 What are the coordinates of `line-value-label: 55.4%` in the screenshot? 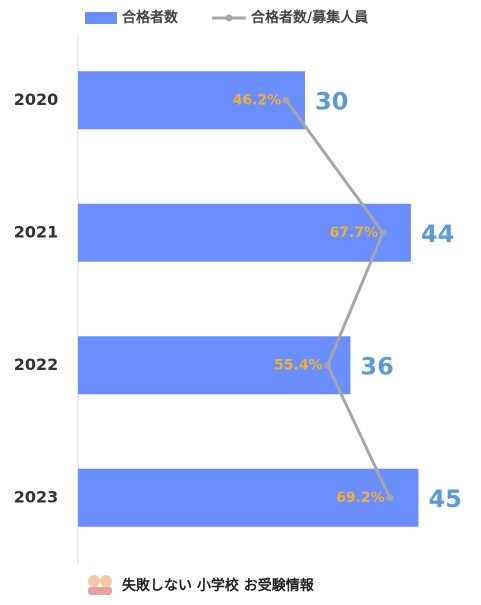 It's located at (298, 365).